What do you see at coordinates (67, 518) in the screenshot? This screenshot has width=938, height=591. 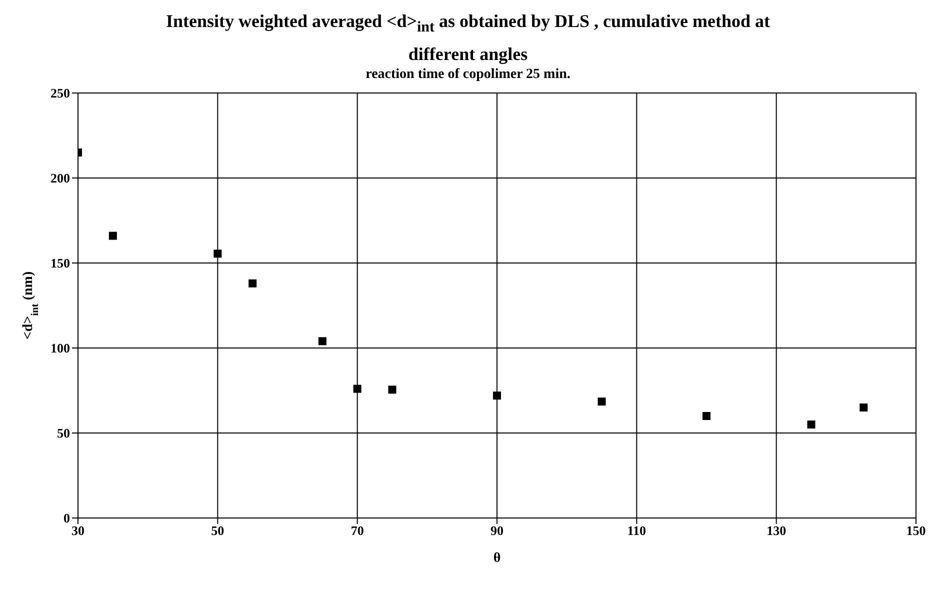 I see `y-tick-label: 0` at bounding box center [67, 518].